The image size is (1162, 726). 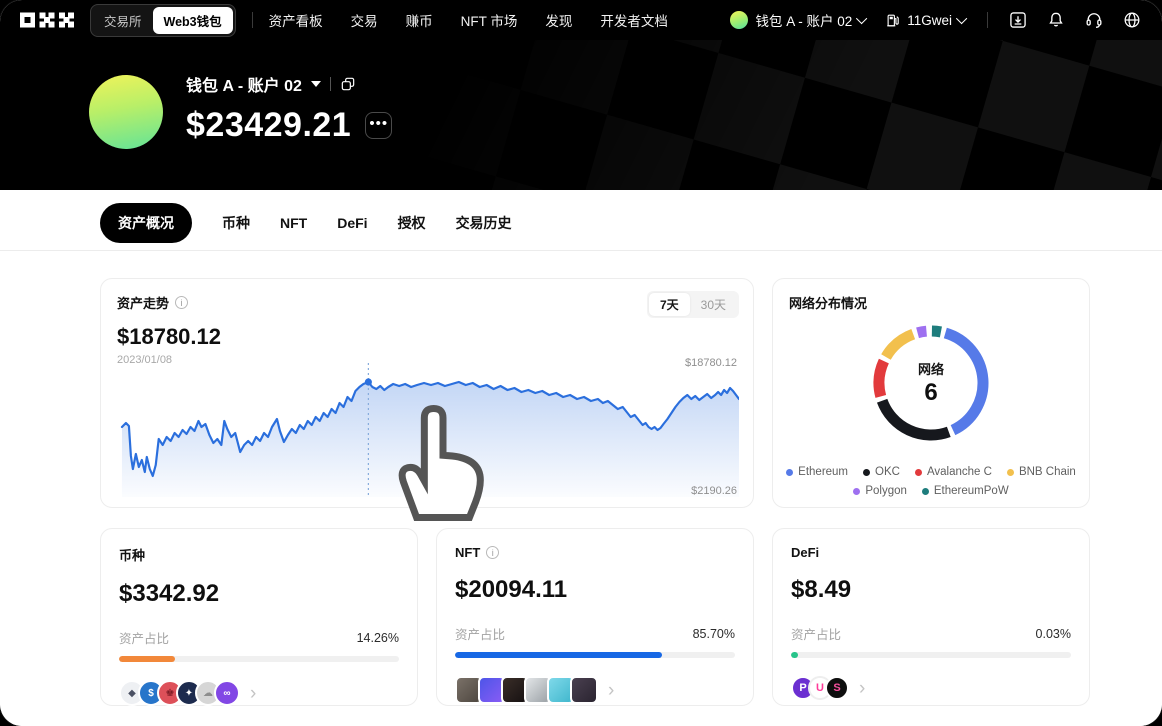 I want to click on asset-tabbar: 资产概况 币种 NFT DeFi 授权 交易历史, so click(x=306, y=223).